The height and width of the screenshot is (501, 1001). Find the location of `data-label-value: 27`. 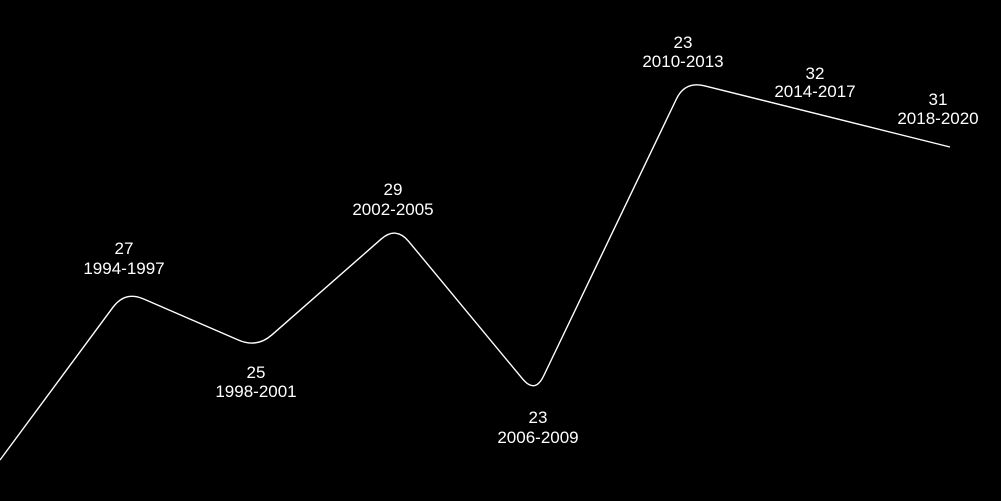

data-label-value: 27 is located at coordinates (124, 248).